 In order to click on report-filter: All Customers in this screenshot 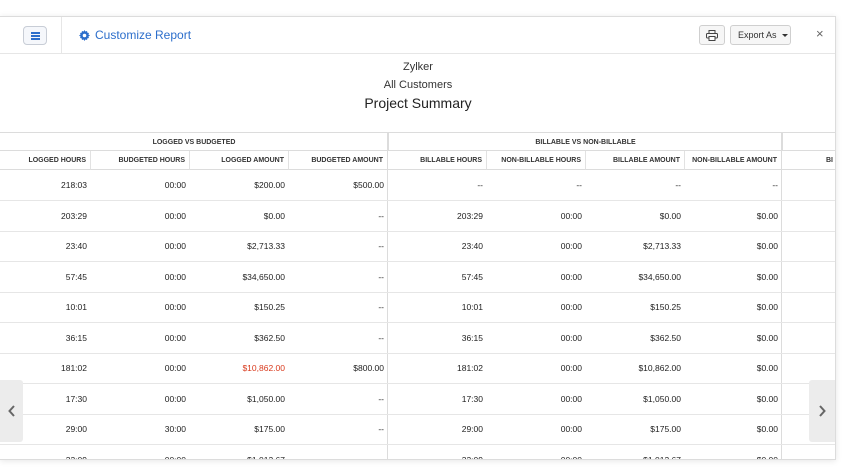, I will do `click(418, 85)`.